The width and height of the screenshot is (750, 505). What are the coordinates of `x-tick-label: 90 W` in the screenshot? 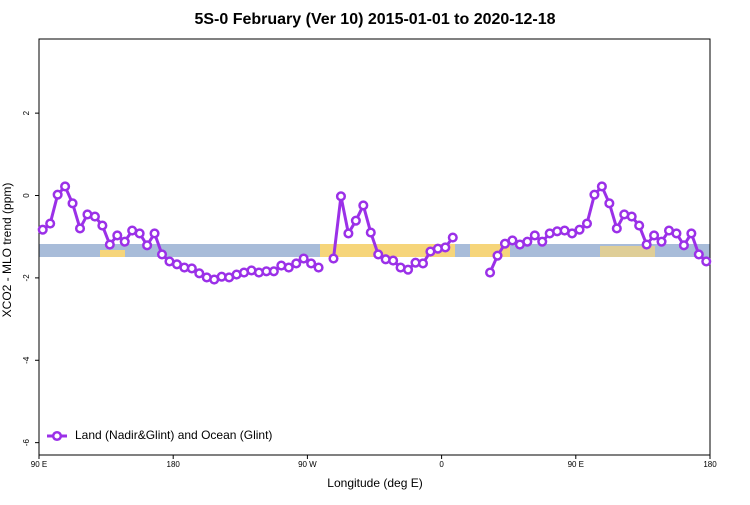 It's located at (307, 464).